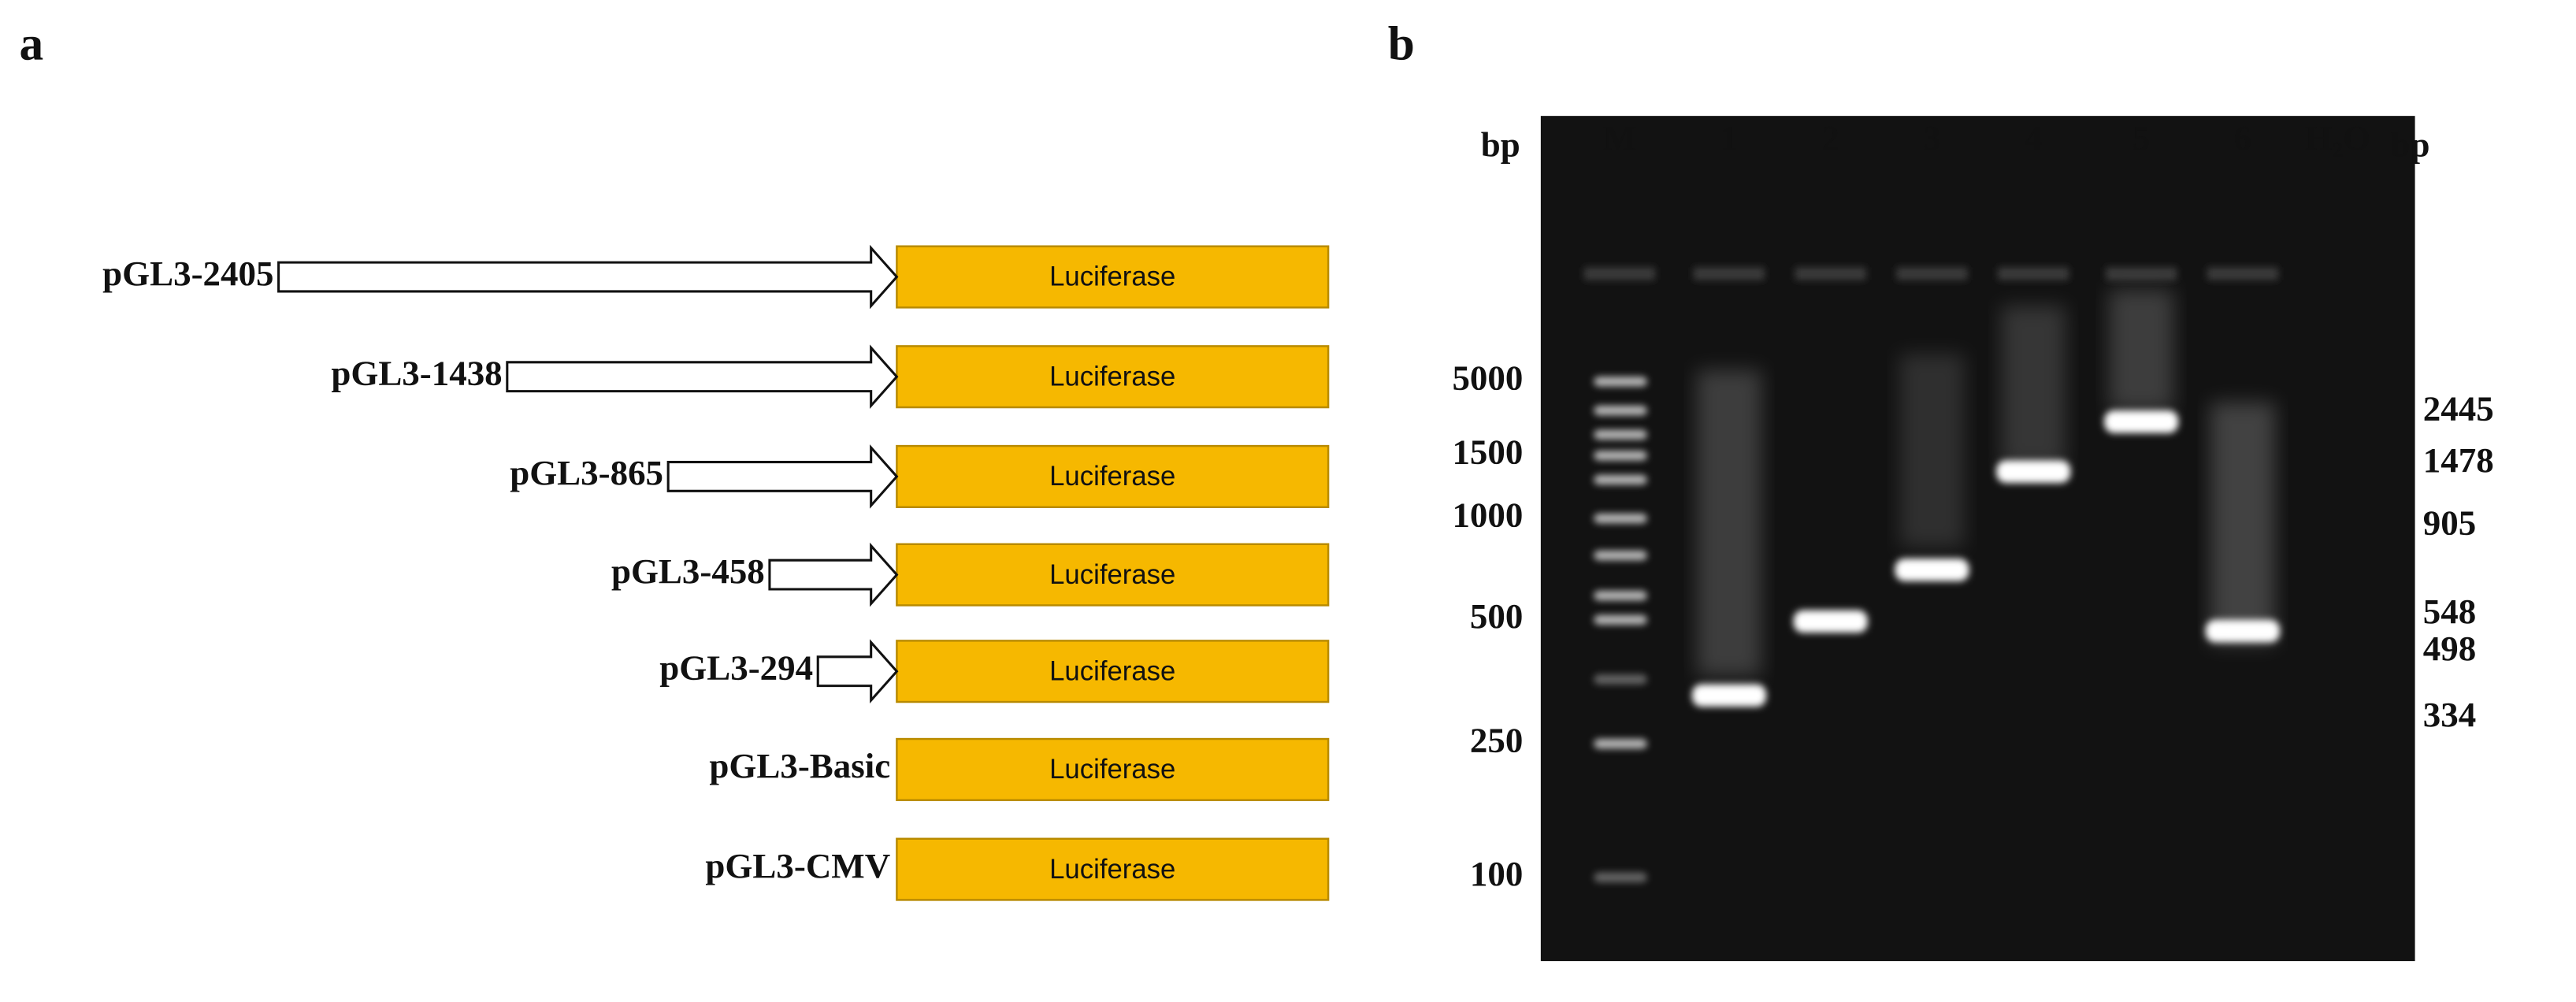 Image resolution: width=2576 pixels, height=1002 pixels. Describe the element at coordinates (2458, 409) in the screenshot. I see `product-size: 2445` at that location.